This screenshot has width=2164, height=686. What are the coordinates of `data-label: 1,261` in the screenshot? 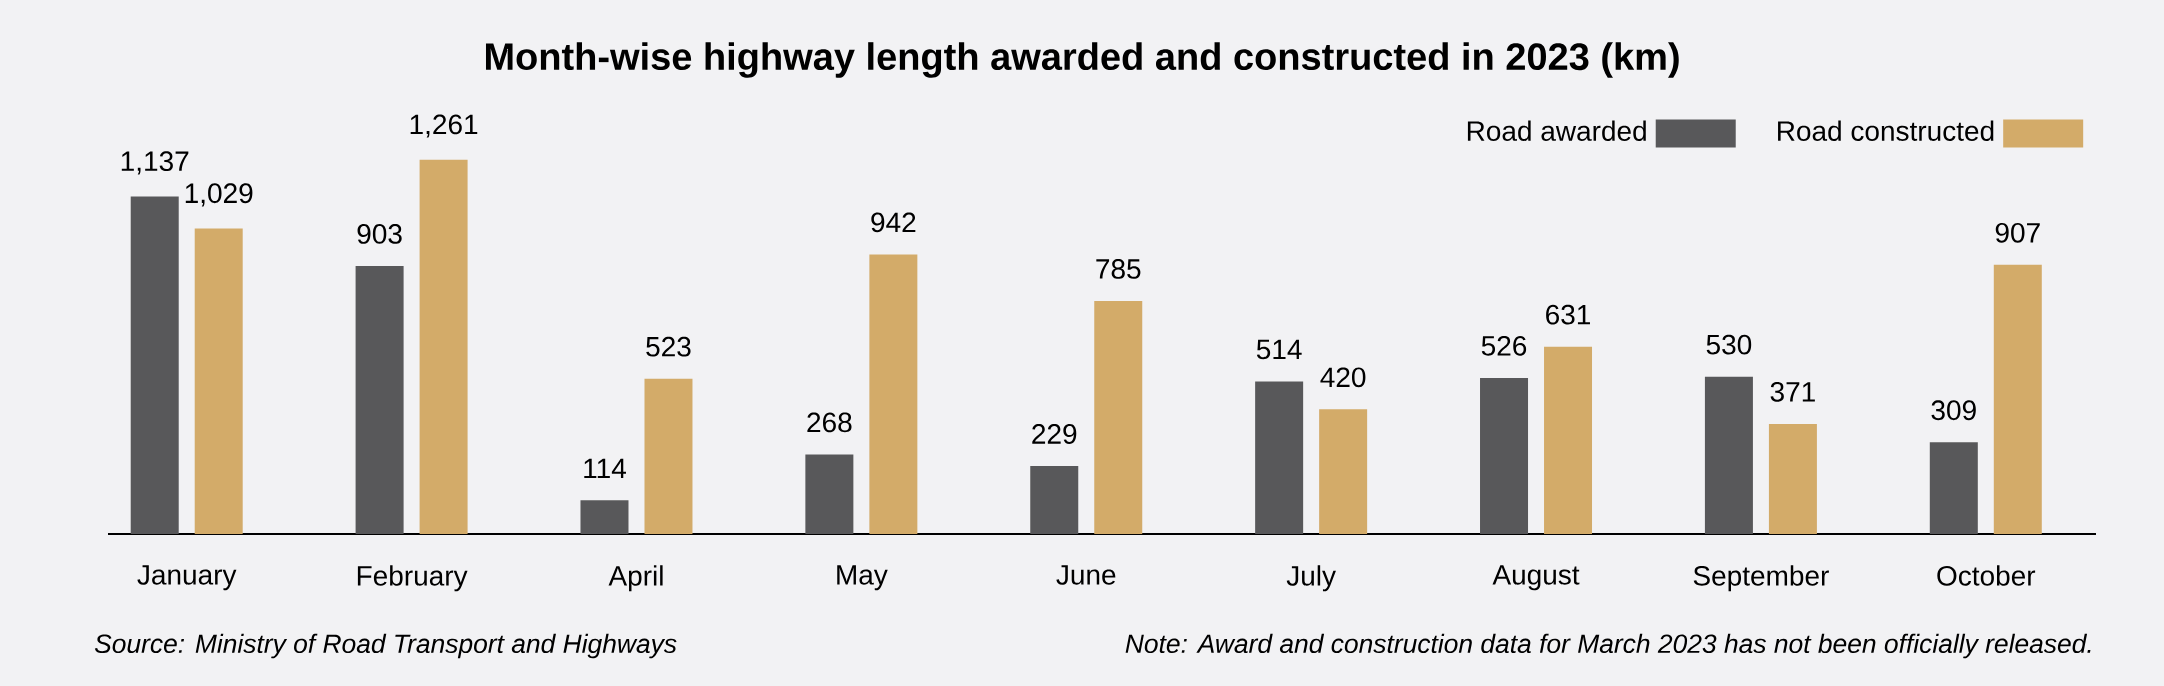 It's located at (444, 126).